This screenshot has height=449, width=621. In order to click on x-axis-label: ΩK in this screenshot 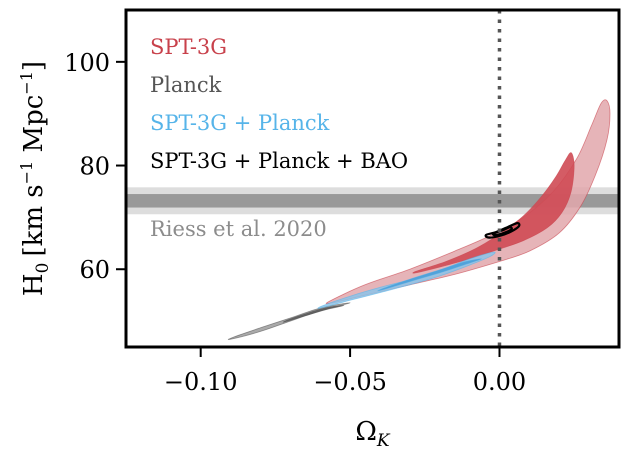, I will do `click(373, 433)`.